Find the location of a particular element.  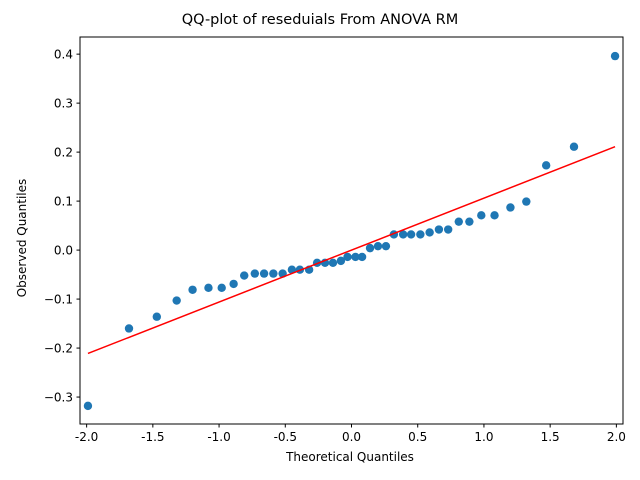

x-tick-label: -1.0 is located at coordinates (218, 437).